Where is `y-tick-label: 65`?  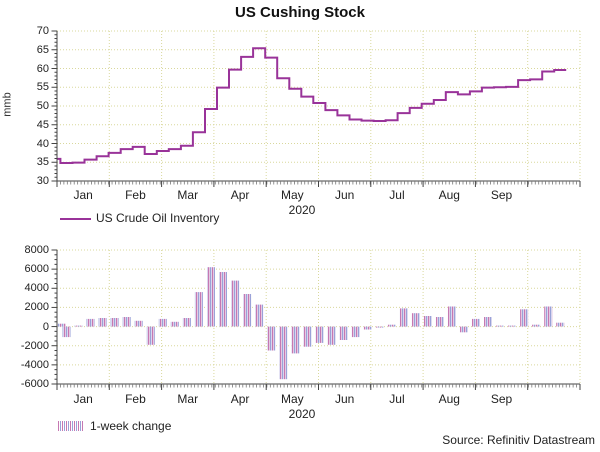 y-tick-label: 65 is located at coordinates (42, 49).